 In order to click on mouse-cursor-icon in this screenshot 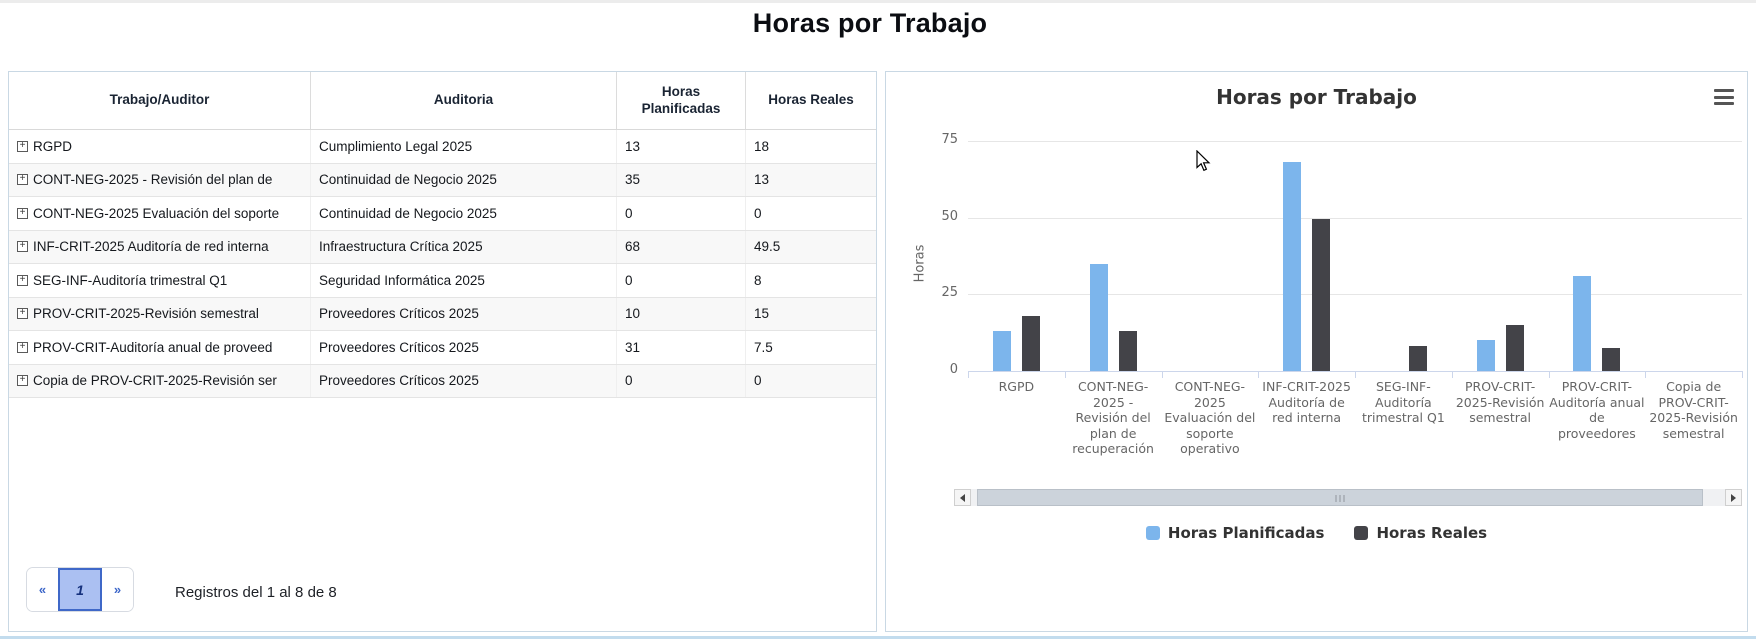, I will do `click(1203, 161)`.